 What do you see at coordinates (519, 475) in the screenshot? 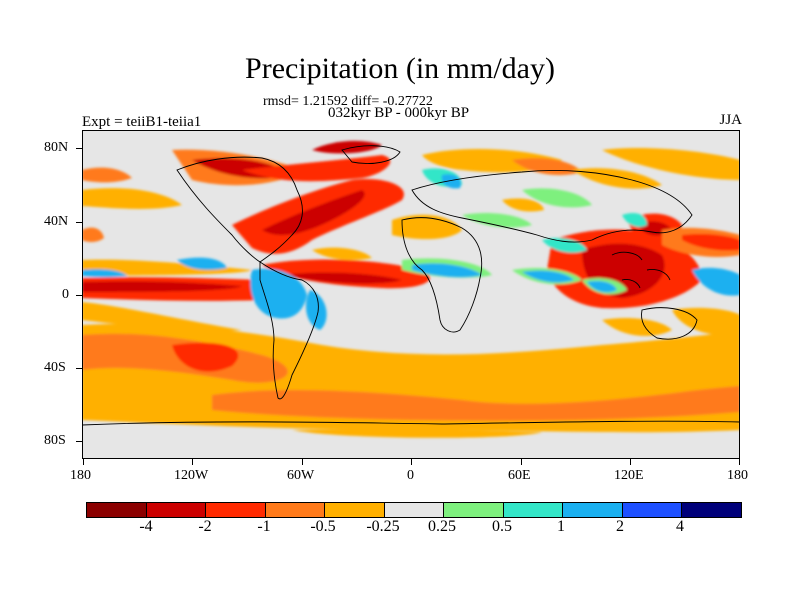
I see `lon-label: 60E` at bounding box center [519, 475].